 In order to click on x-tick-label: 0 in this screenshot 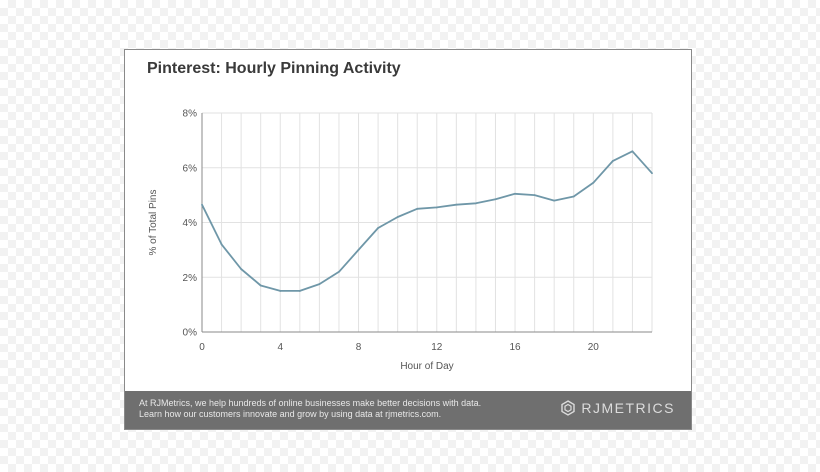, I will do `click(202, 347)`.